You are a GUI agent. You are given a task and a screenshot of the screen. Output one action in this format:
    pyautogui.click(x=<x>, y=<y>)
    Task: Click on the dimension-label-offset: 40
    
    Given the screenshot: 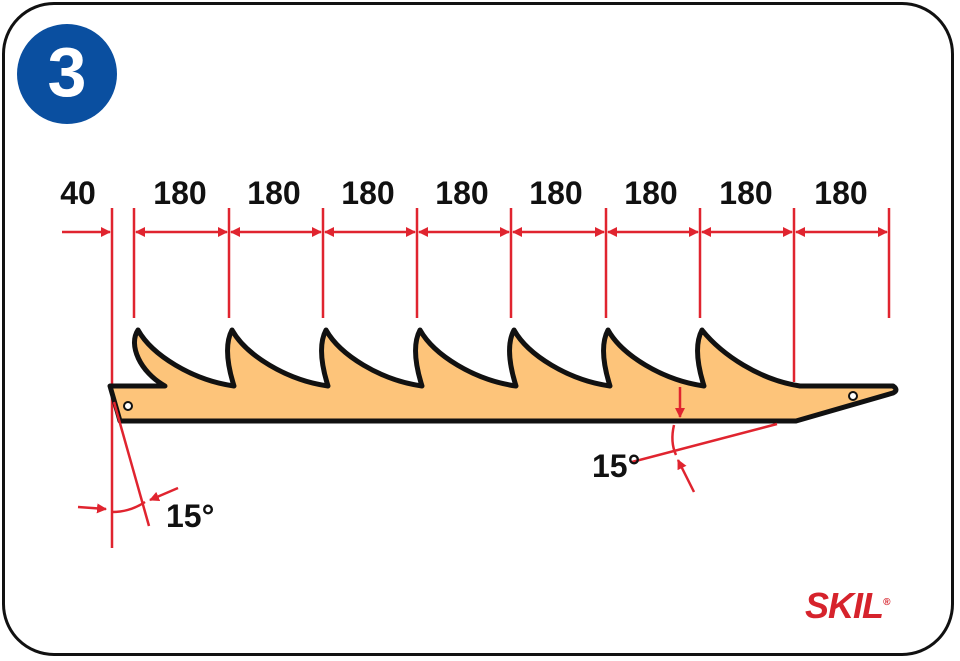 What is the action you would take?
    pyautogui.click(x=78, y=193)
    